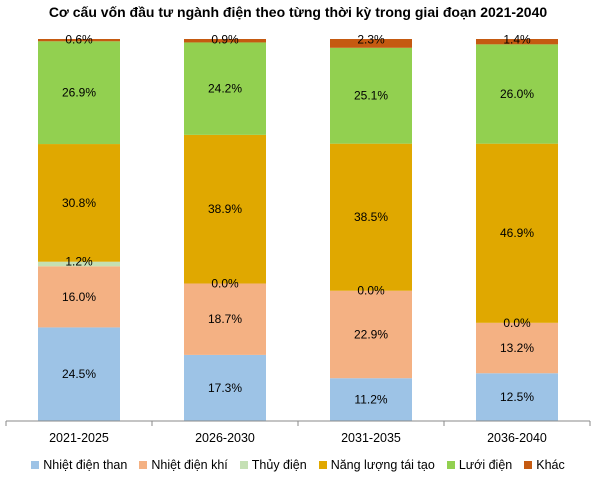  What do you see at coordinates (371, 438) in the screenshot?
I see `x-tick-label: 2031-2035` at bounding box center [371, 438].